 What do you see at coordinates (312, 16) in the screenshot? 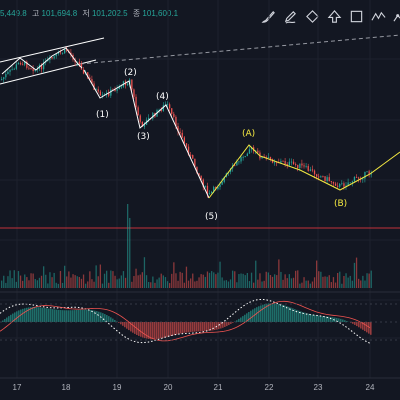
I see `diamond-icon` at bounding box center [312, 16].